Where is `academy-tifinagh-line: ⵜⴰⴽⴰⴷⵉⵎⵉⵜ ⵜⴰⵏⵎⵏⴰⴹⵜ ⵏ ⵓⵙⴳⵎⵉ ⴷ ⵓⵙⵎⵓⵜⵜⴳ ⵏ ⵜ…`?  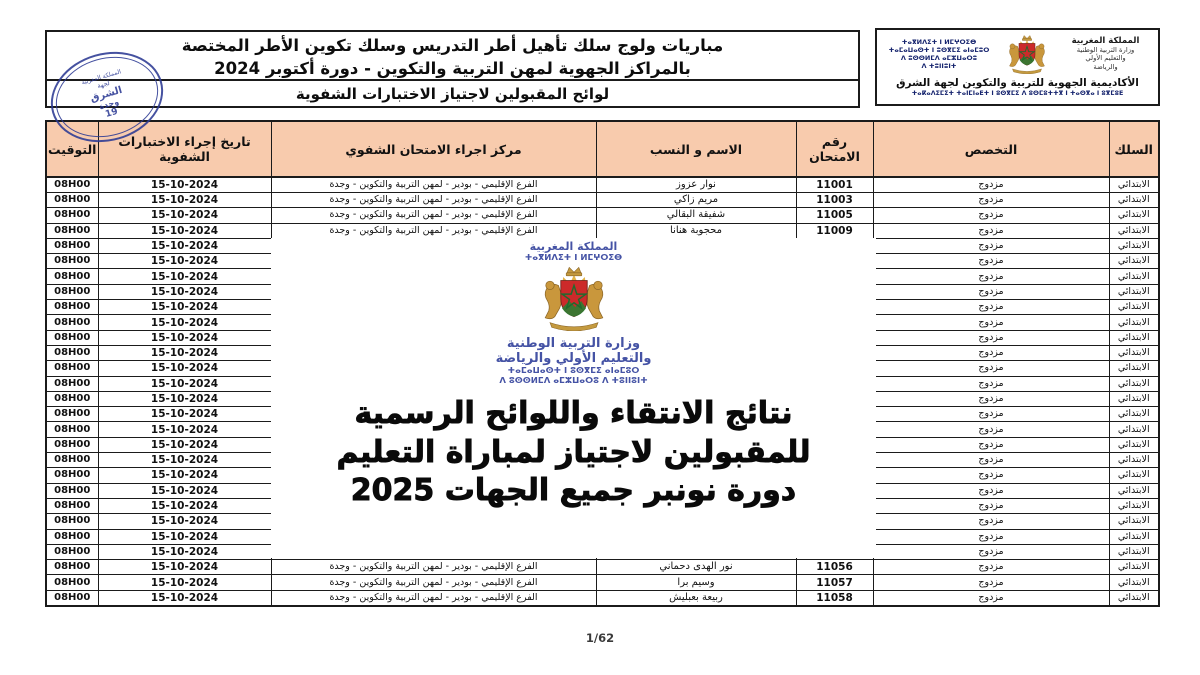 academy-tifinagh-line: ⵜⴰⴽⴰⴷⵉⵎⵉⵜ ⵜⴰⵏⵎⵏⴰⴹⵜ ⵏ ⵓⵙⴳⵎⵉ ⴷ ⵓⵙⵎⵓⵜⵜⴳ ⵏ ⵜ… is located at coordinates (1017, 93).